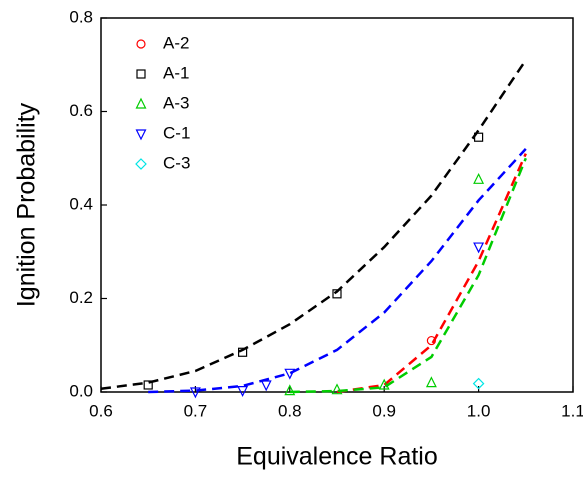  Describe the element at coordinates (479, 410) in the screenshot. I see `x-tick-label: 1.0` at that location.